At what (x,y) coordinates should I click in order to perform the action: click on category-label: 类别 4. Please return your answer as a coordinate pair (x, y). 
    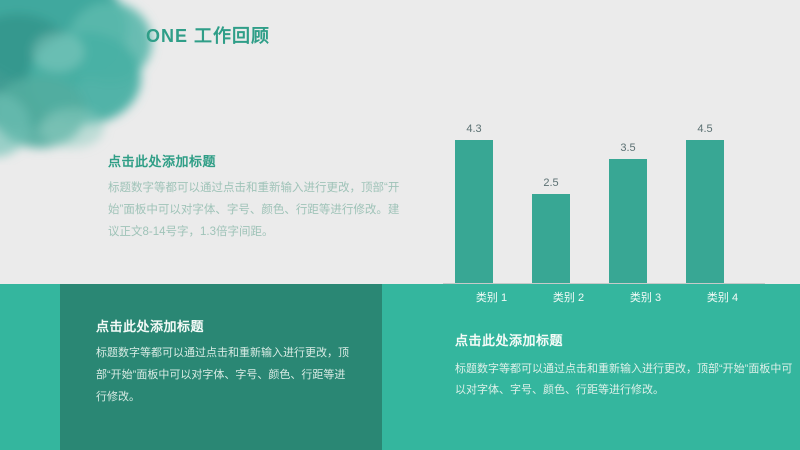
    Looking at the image, I should click on (722, 298).